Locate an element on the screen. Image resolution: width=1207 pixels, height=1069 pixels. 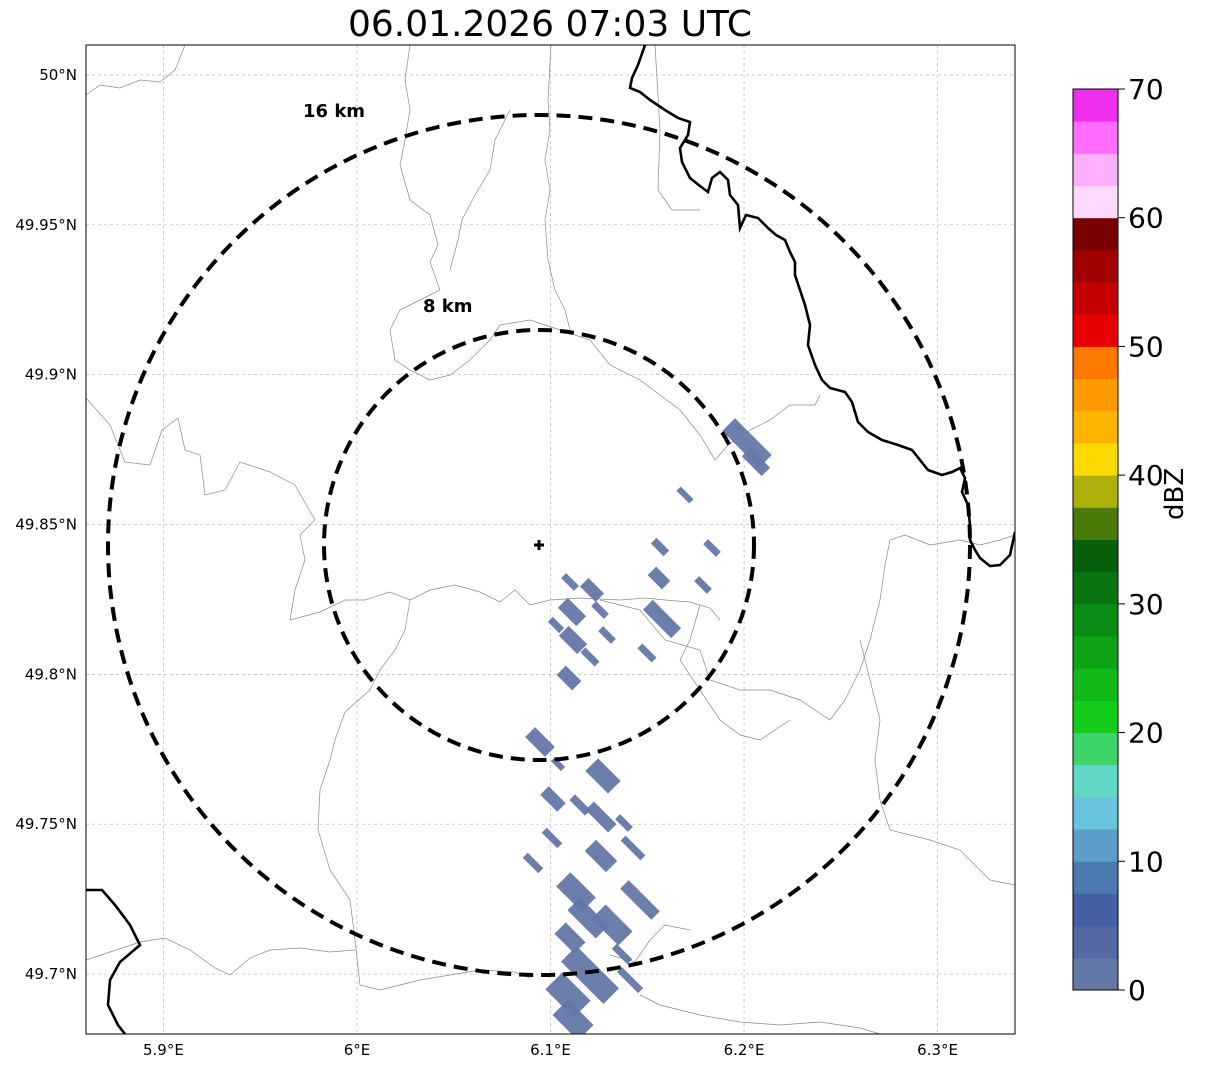
lat-tick-label: 50°N is located at coordinates (58, 75).